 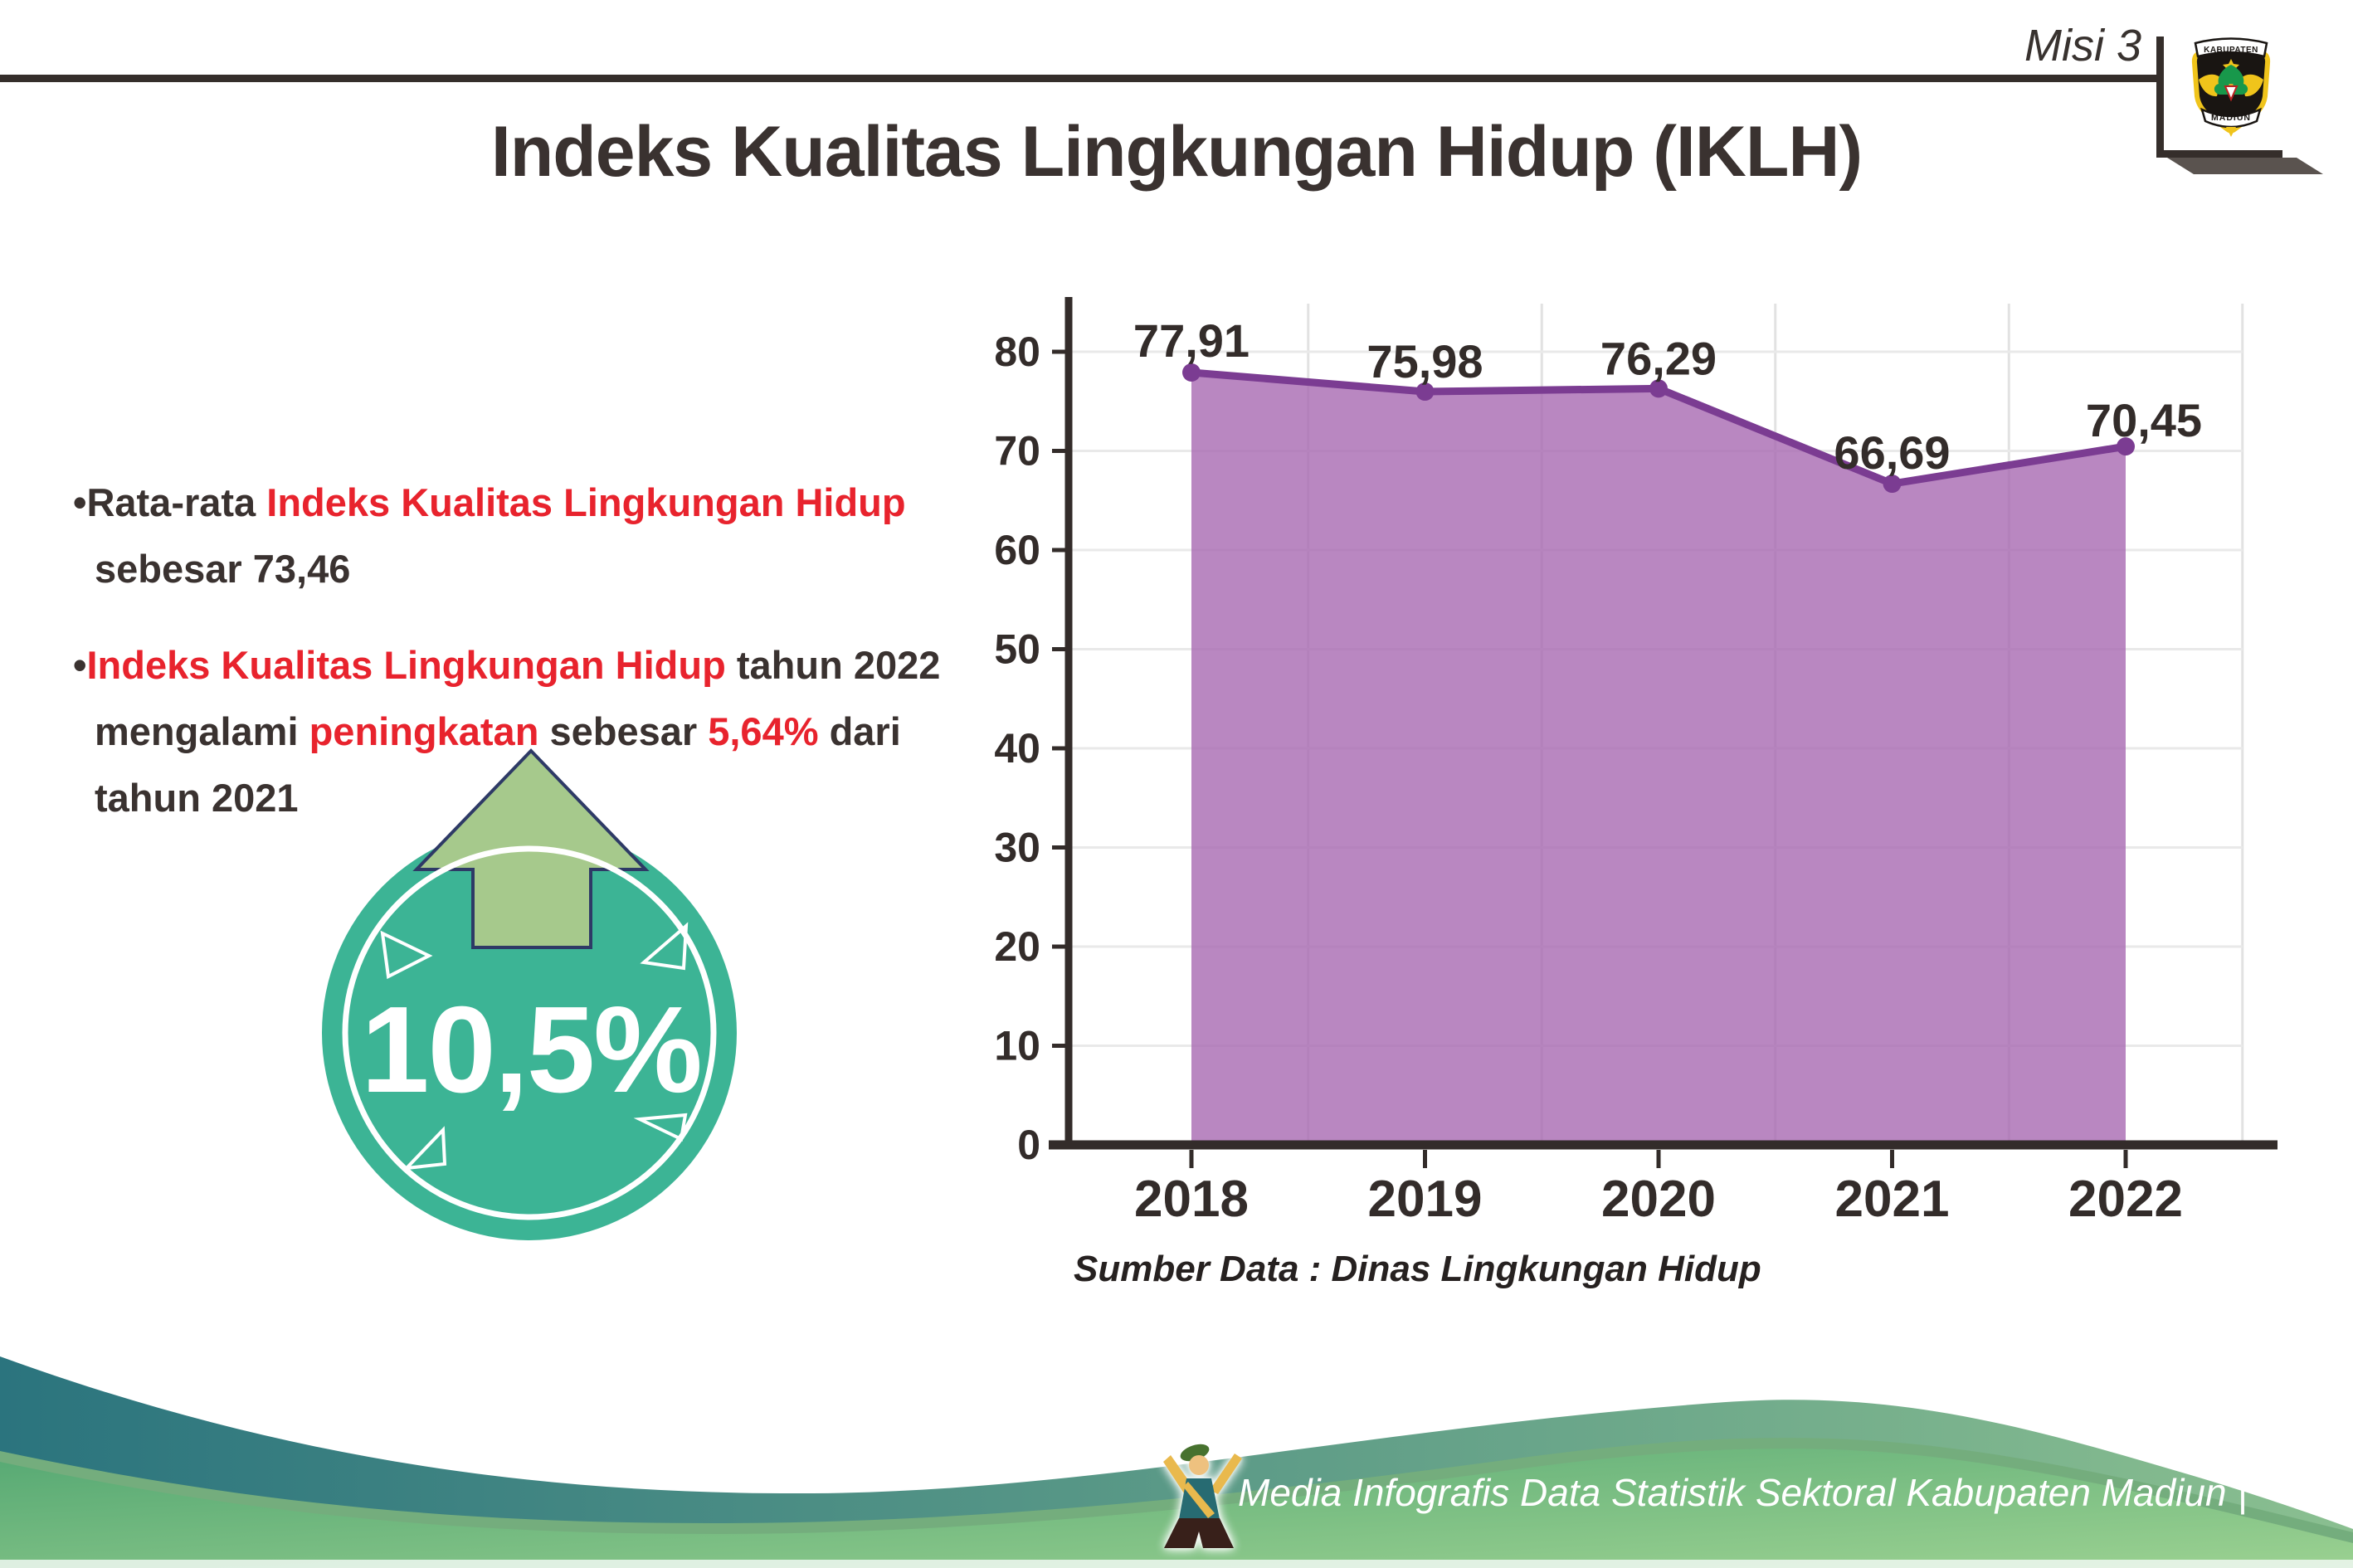 I want to click on logo-box-shadow, so click(x=2245, y=166).